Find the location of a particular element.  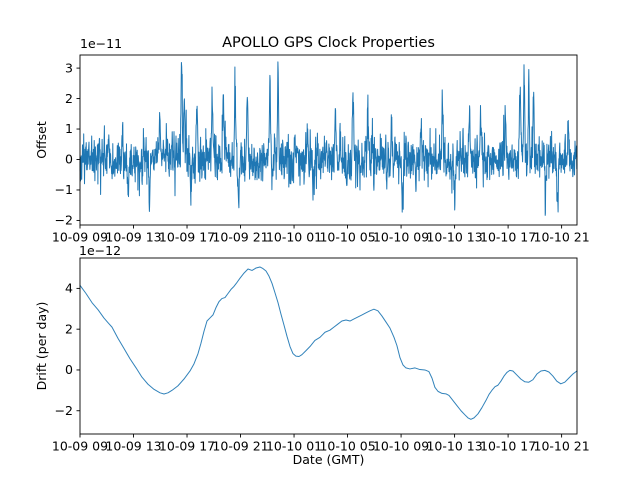

y-tick-label: −1 is located at coordinates (64, 189).